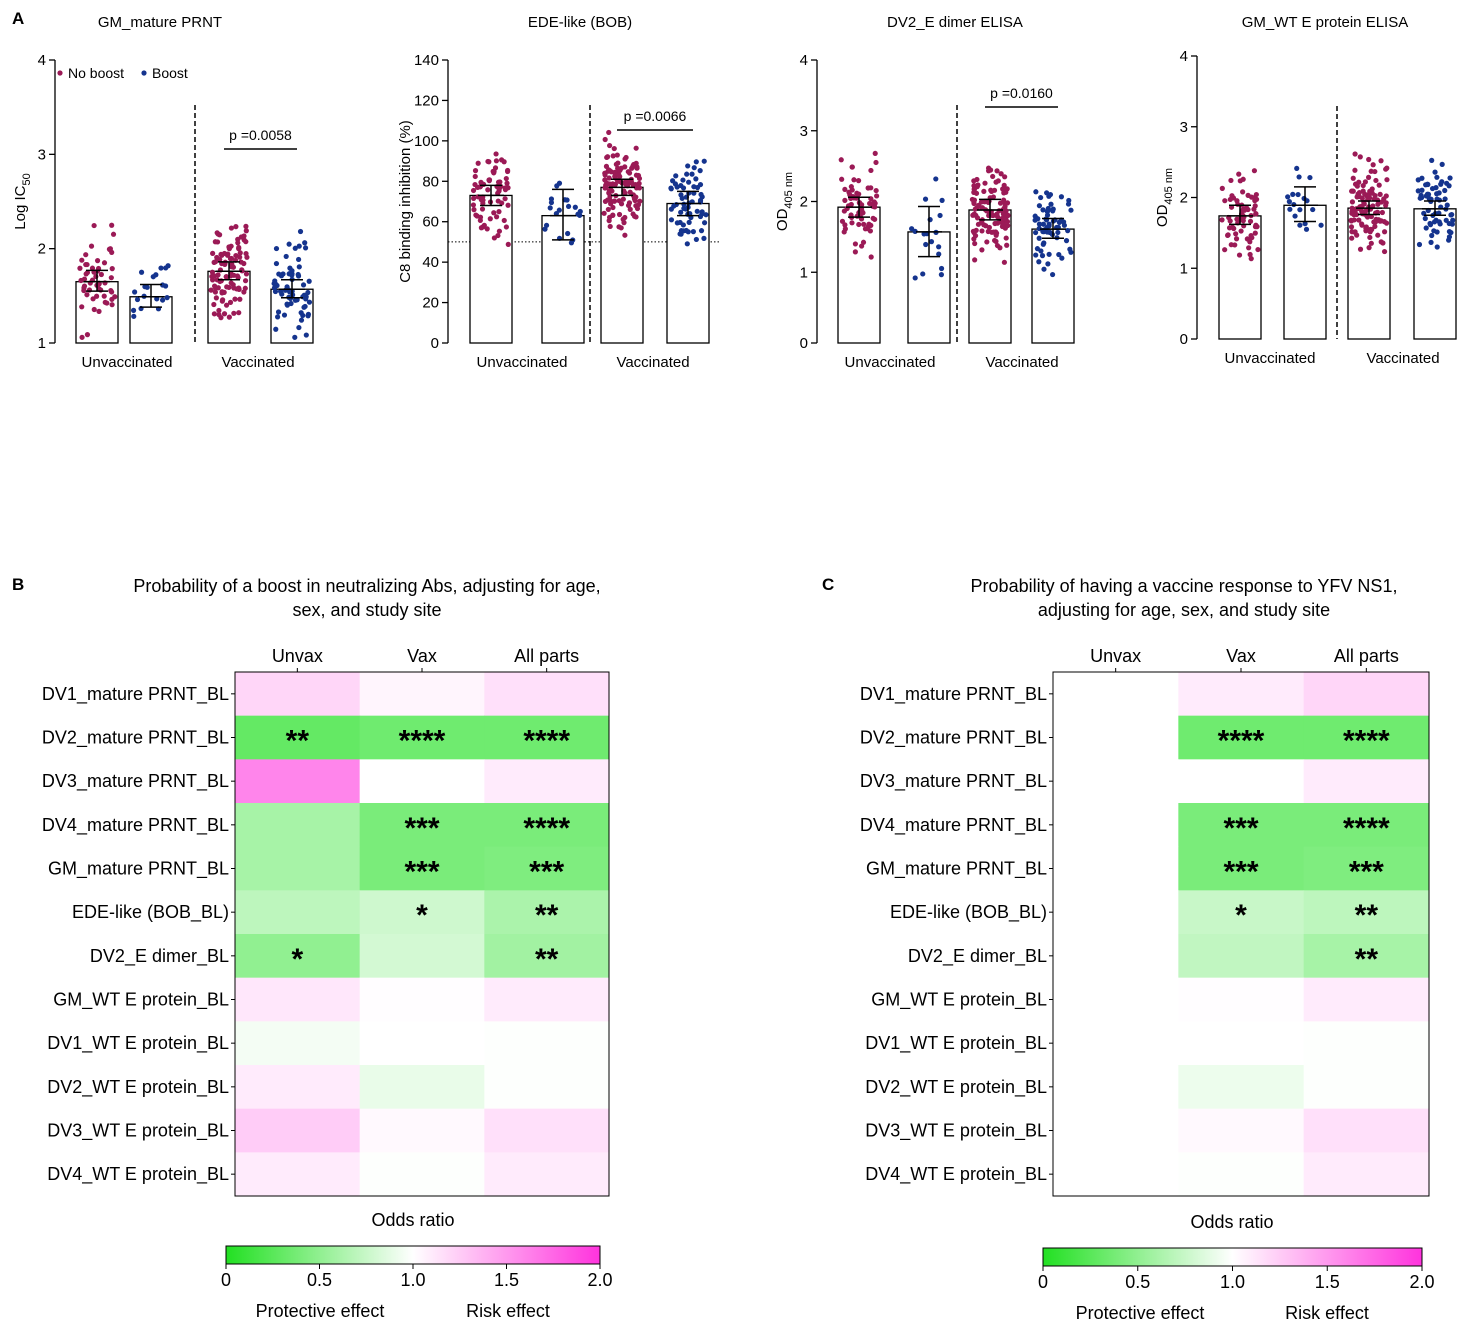  I want to click on colorbar-low-label: Protective effect, so click(1140, 1312).